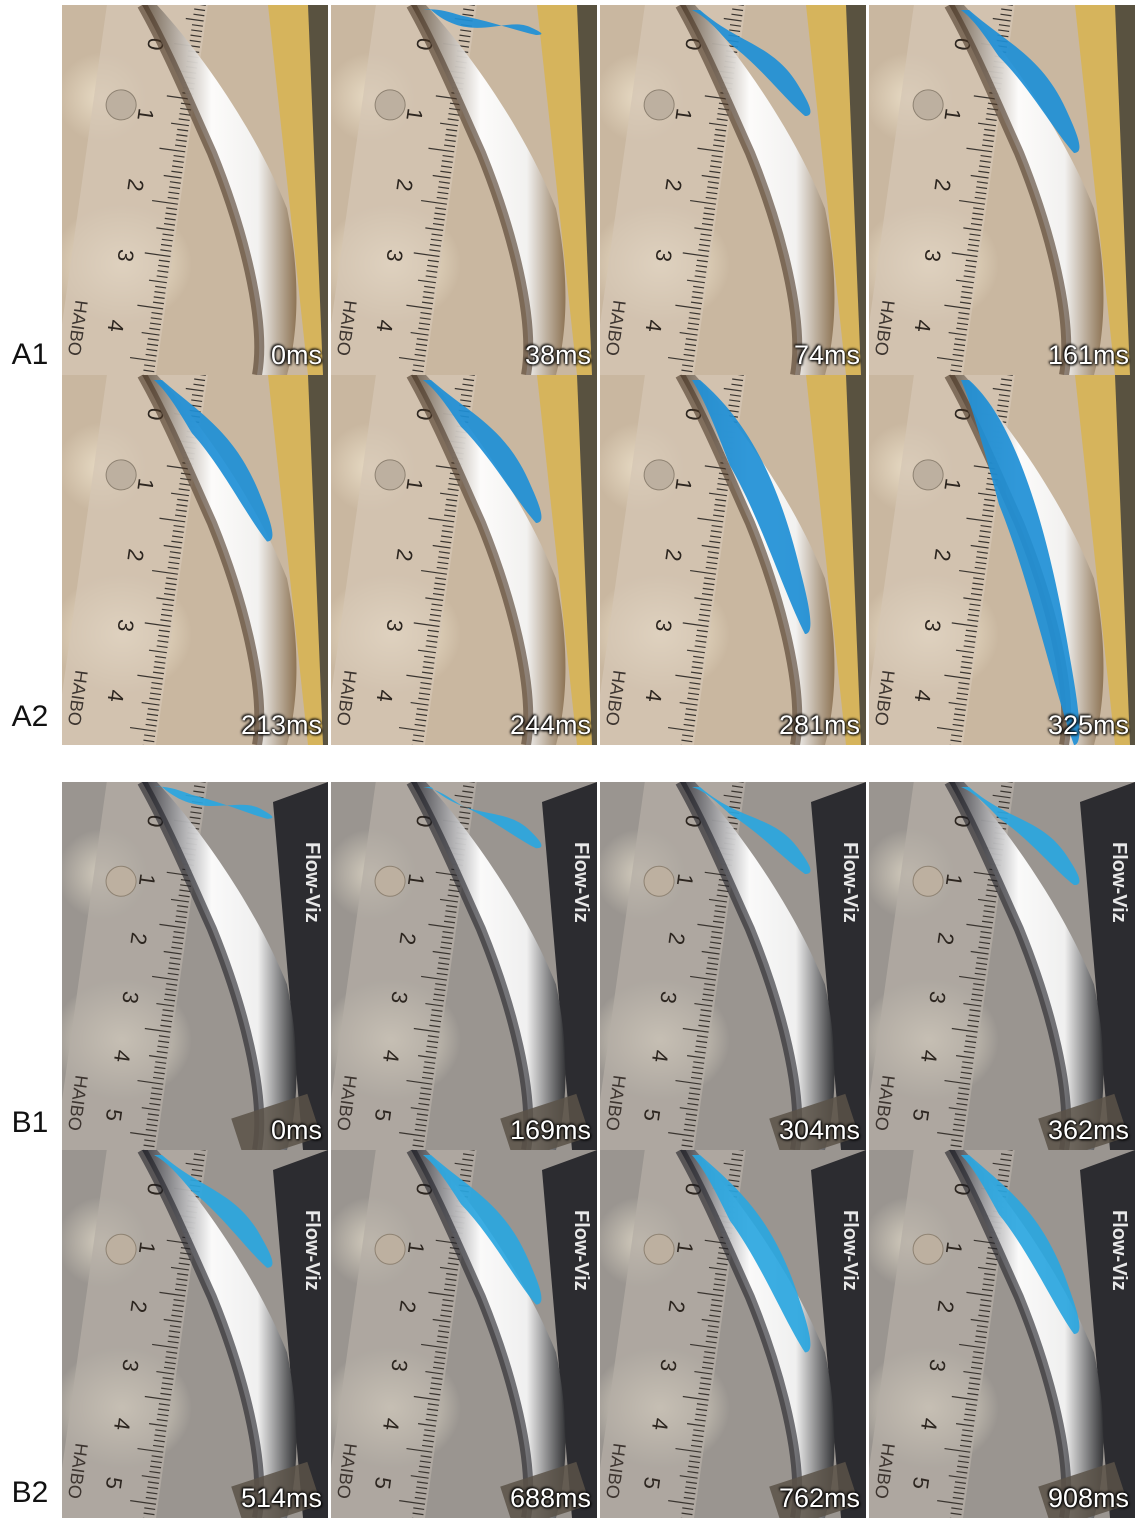 Image resolution: width=1141 pixels, height=1518 pixels. I want to click on video-frame: 012345HAIBO244ms, so click(464, 560).